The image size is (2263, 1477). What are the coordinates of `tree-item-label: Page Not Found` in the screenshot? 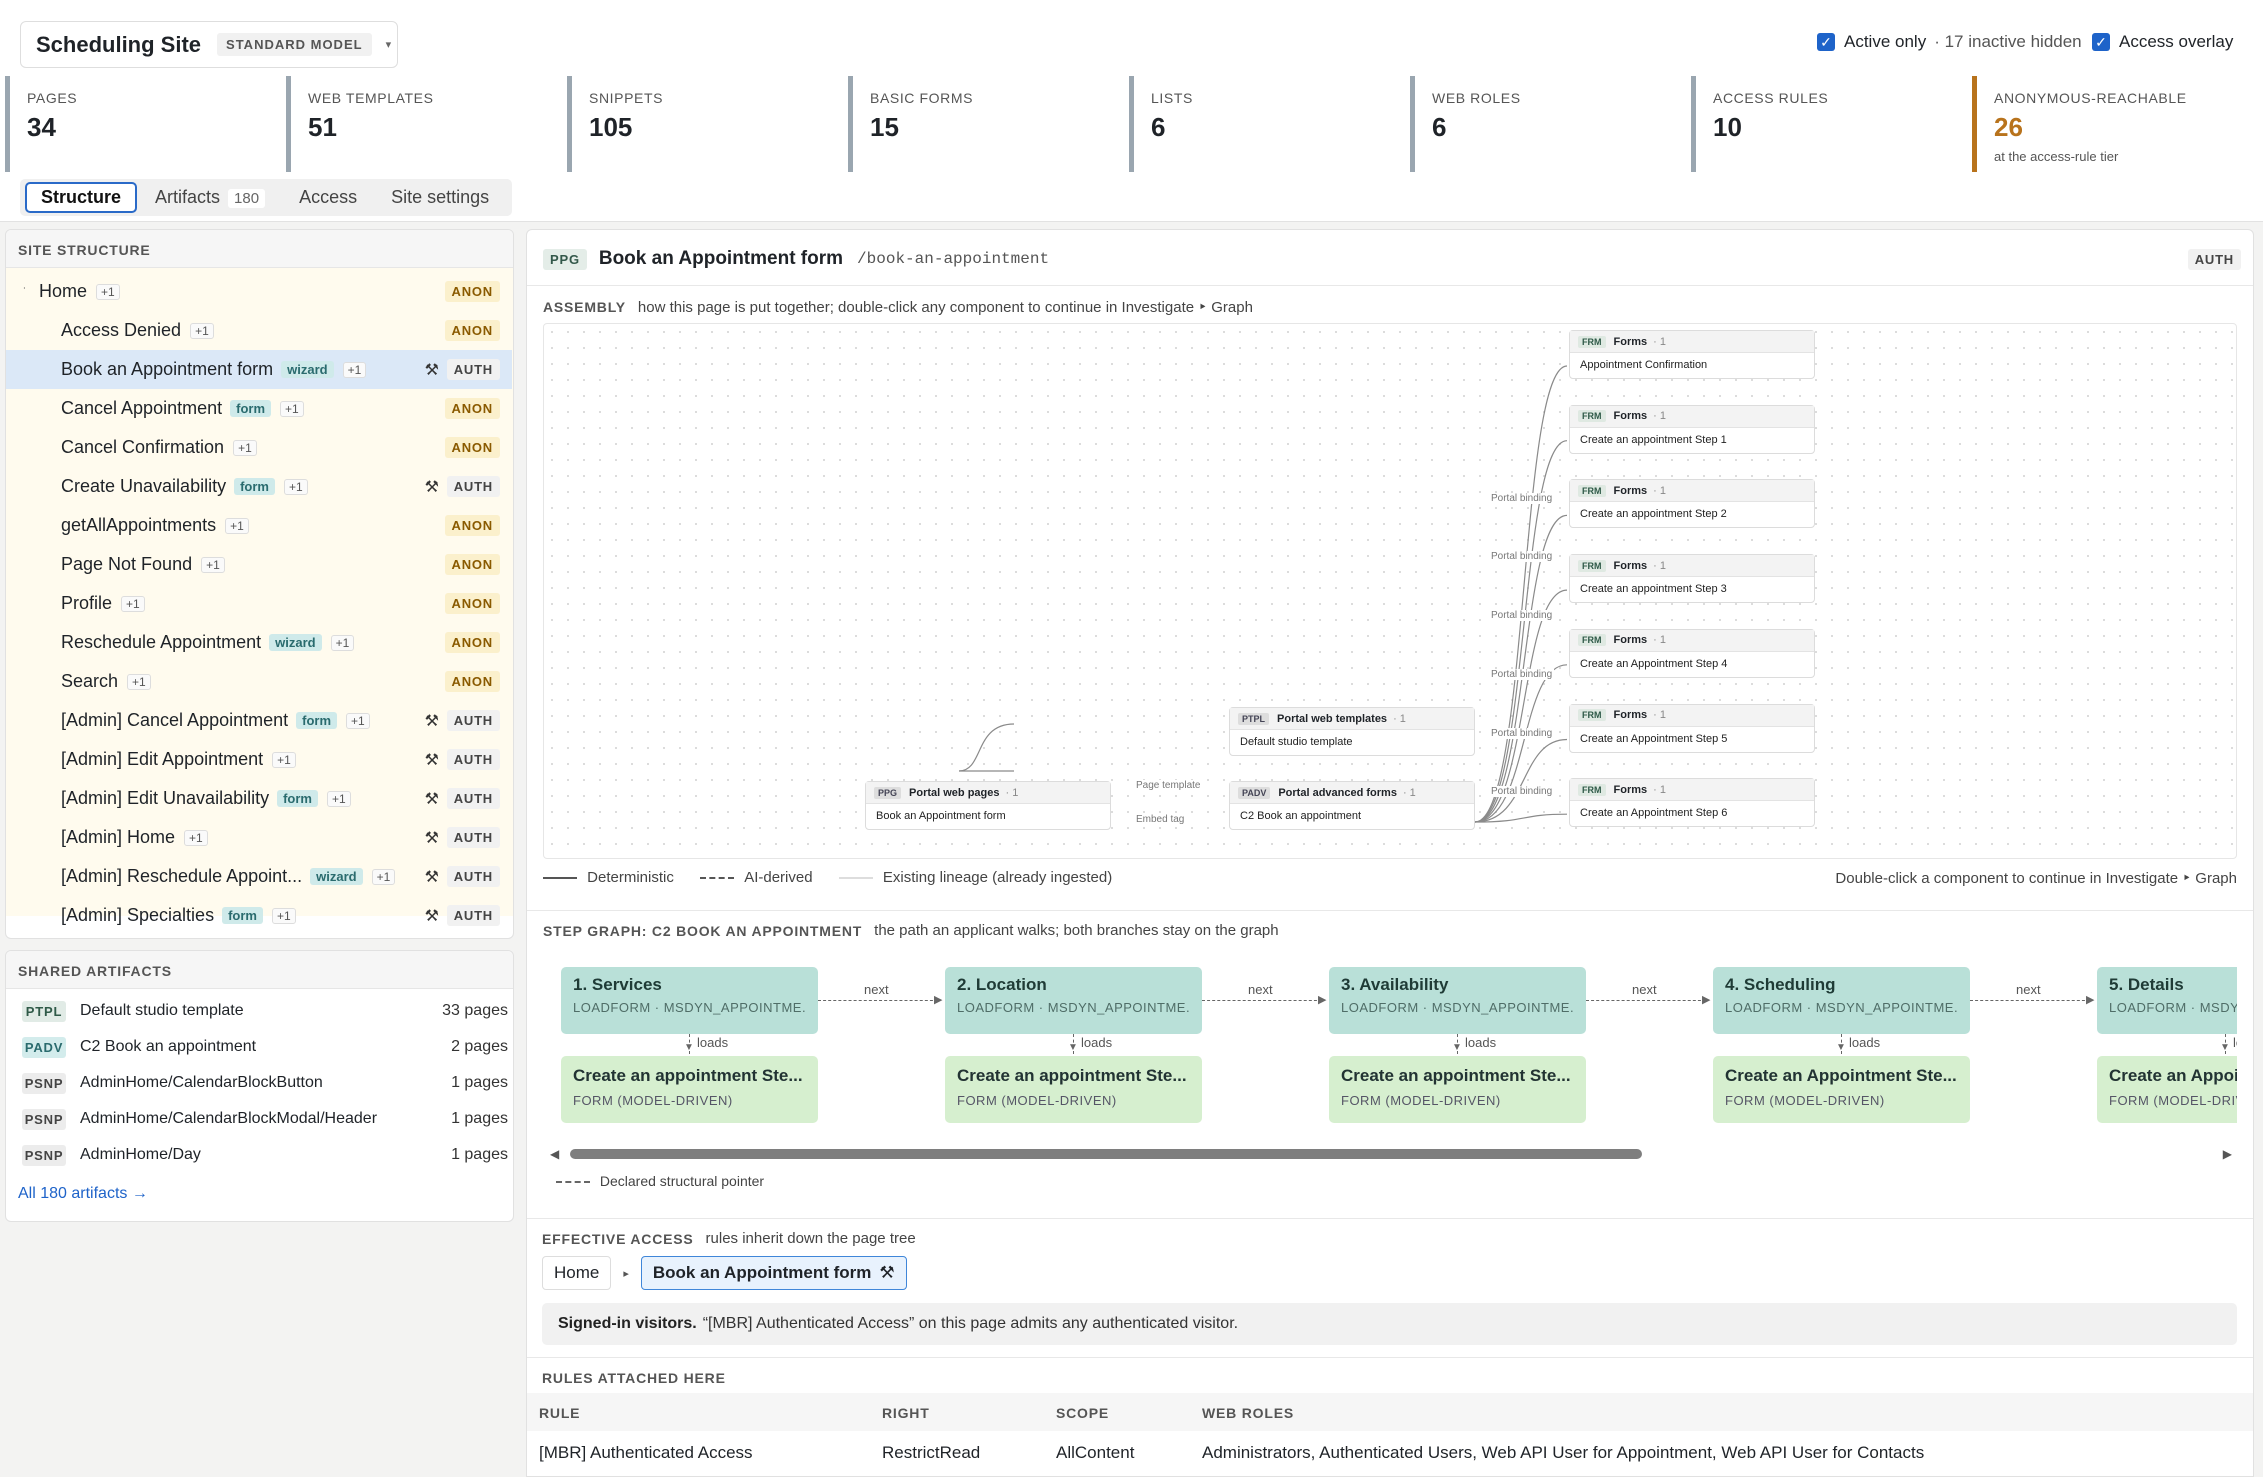 It's located at (127, 564).